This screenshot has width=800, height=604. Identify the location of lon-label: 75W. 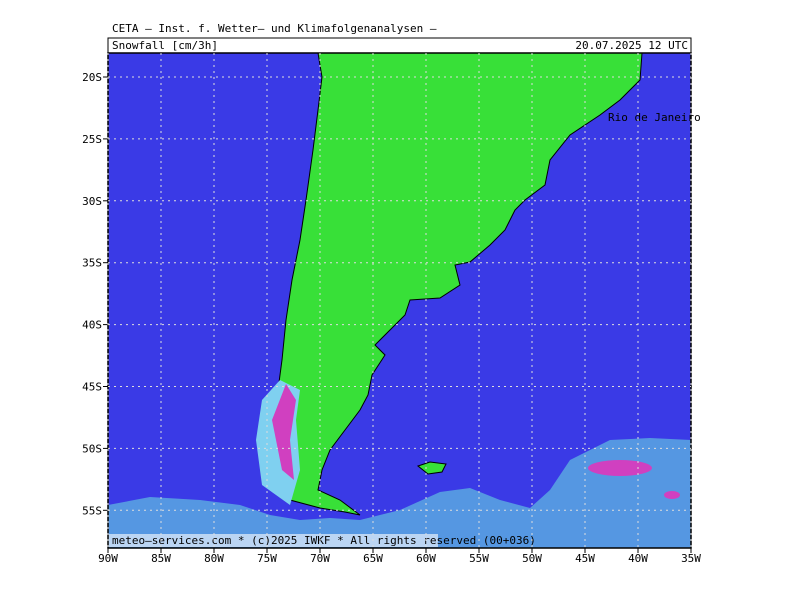
(267, 558).